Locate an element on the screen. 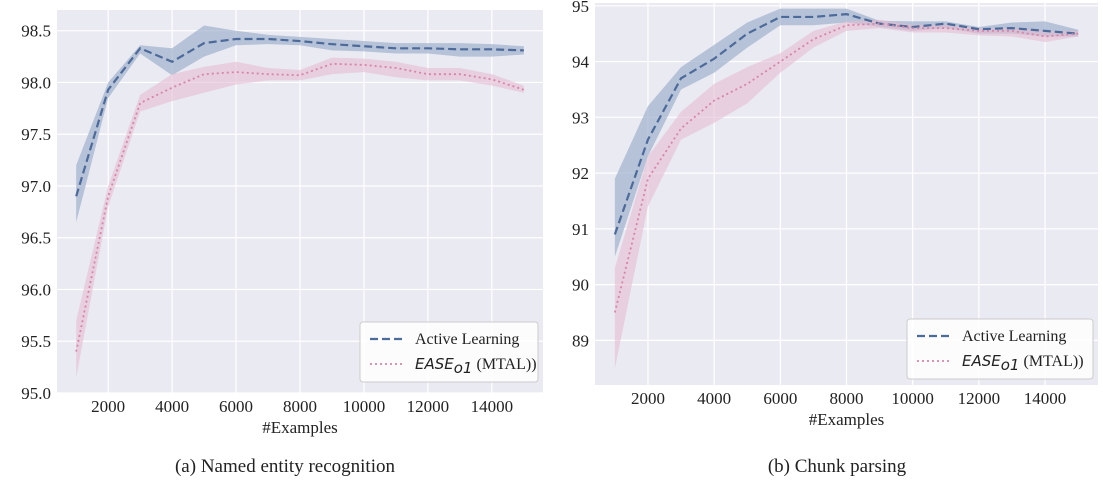 Image resolution: width=1103 pixels, height=483 pixels. y-tick-label: 95.5 is located at coordinates (36, 341).